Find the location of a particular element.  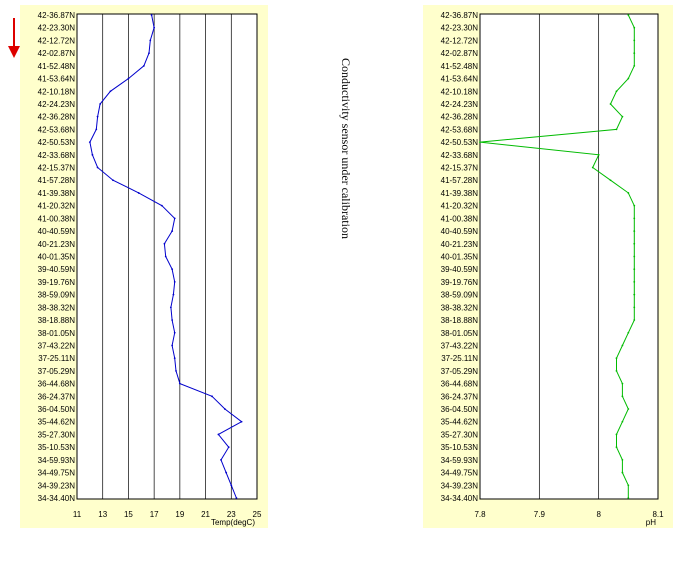

temperature-y-tick-label: 38-59.09N is located at coordinates (57, 295).